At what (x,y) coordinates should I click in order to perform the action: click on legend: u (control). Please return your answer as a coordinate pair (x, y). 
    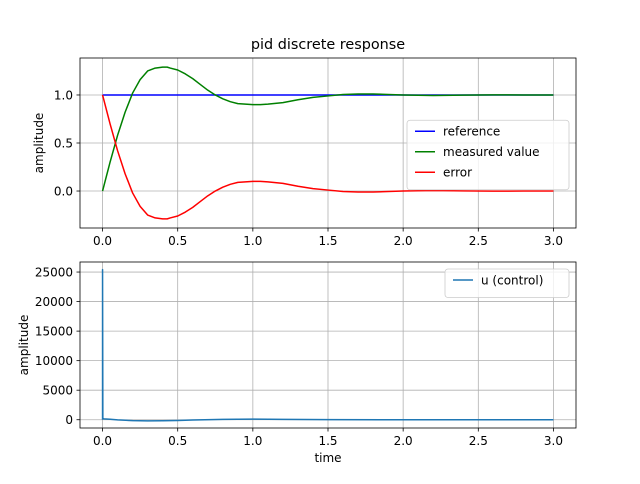
    Looking at the image, I should click on (507, 283).